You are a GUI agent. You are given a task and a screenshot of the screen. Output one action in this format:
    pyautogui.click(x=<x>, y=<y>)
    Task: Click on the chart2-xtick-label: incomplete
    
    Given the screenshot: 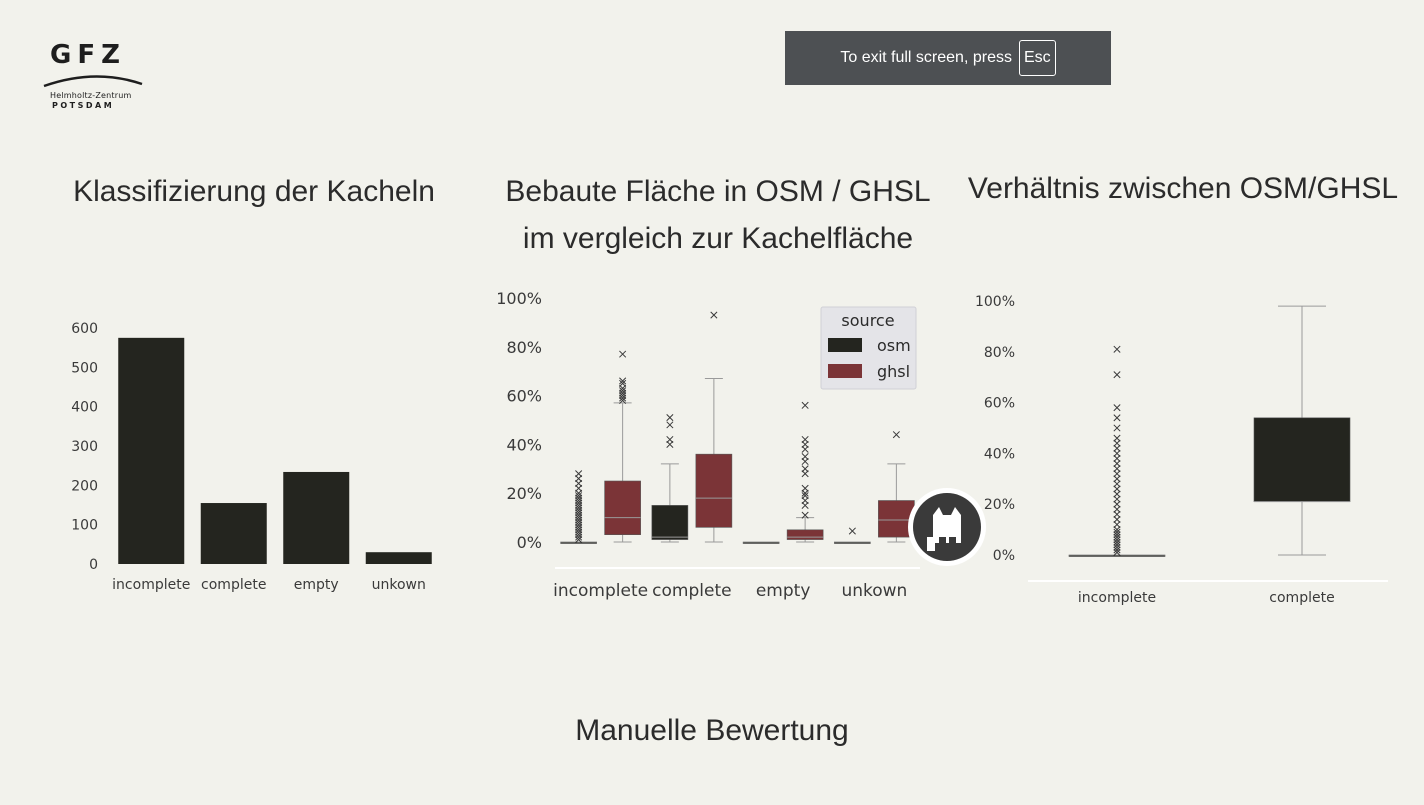 What is the action you would take?
    pyautogui.click(x=600, y=591)
    